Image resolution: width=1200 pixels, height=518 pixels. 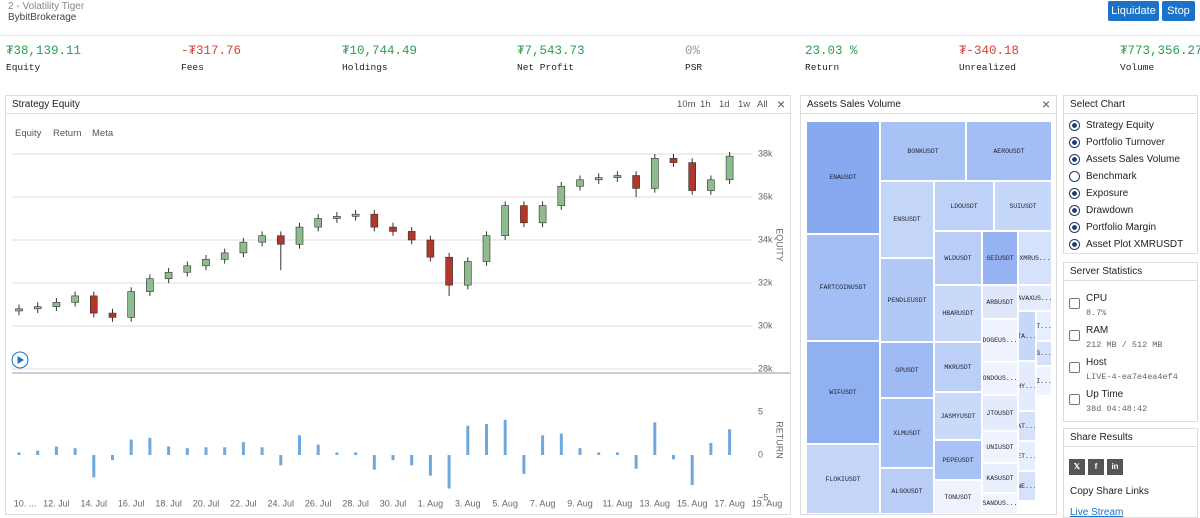 I want to click on stop-button: Stop, so click(x=1178, y=11).